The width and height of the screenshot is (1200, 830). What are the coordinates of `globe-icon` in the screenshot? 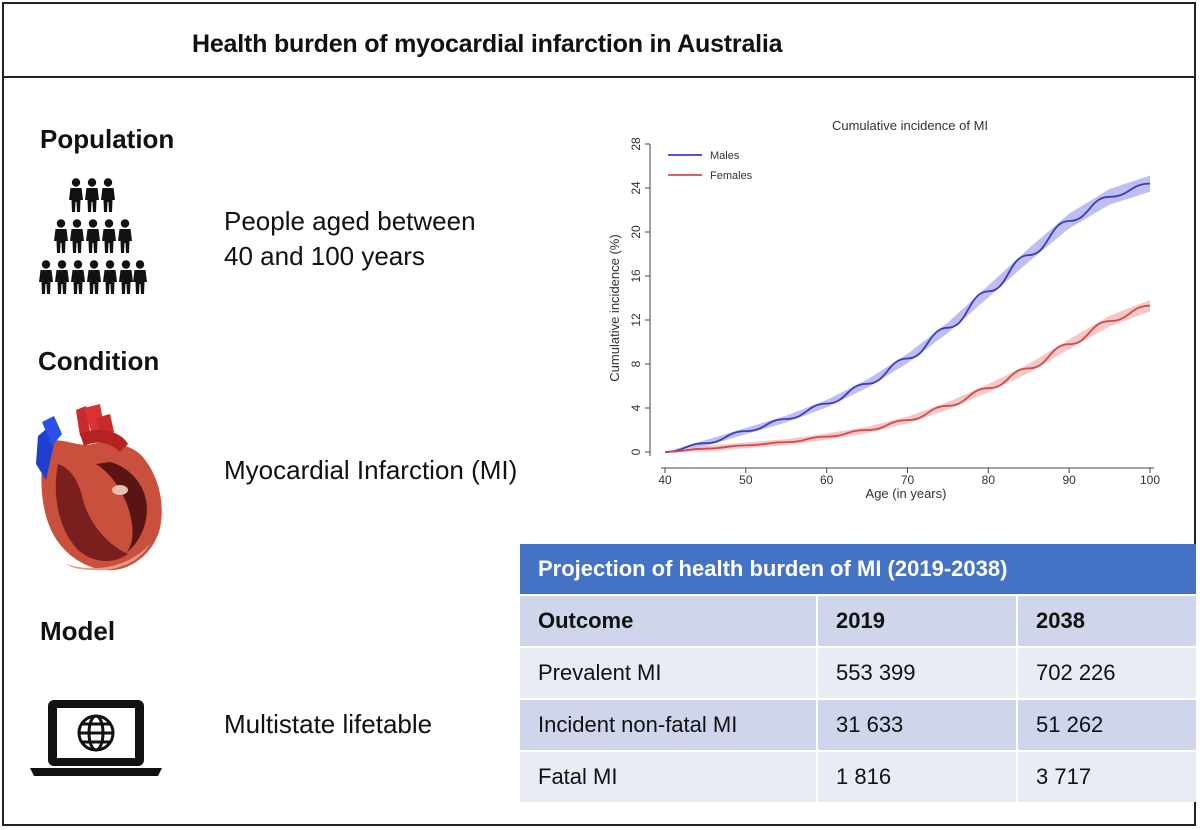 It's located at (96, 733).